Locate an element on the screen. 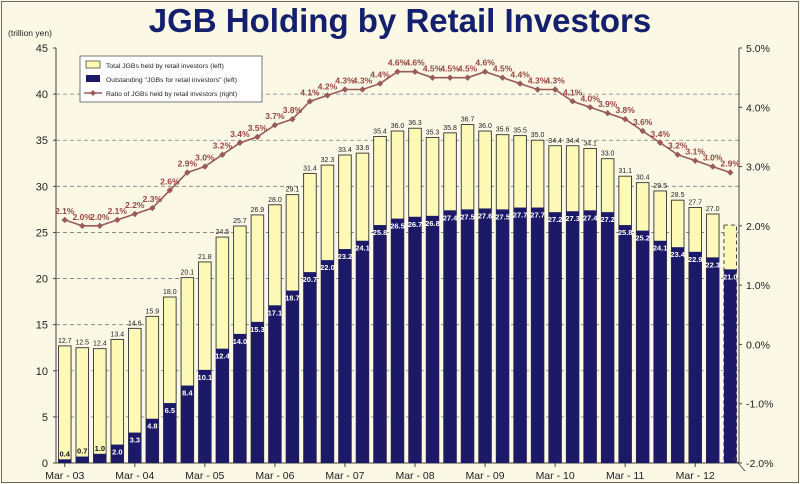  total-value-label: 35.4 is located at coordinates (380, 132).